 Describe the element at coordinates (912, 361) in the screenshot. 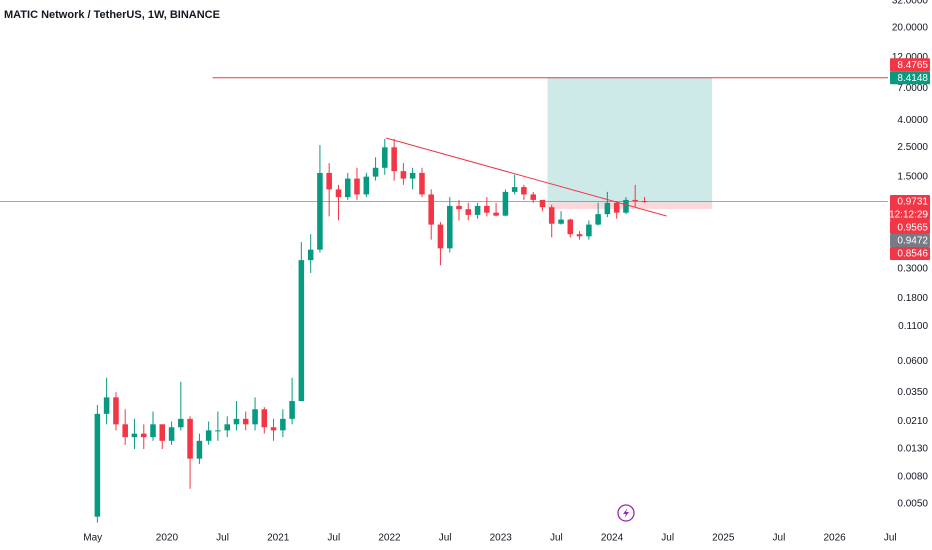

I see `y-tick-label: 0.0600` at that location.